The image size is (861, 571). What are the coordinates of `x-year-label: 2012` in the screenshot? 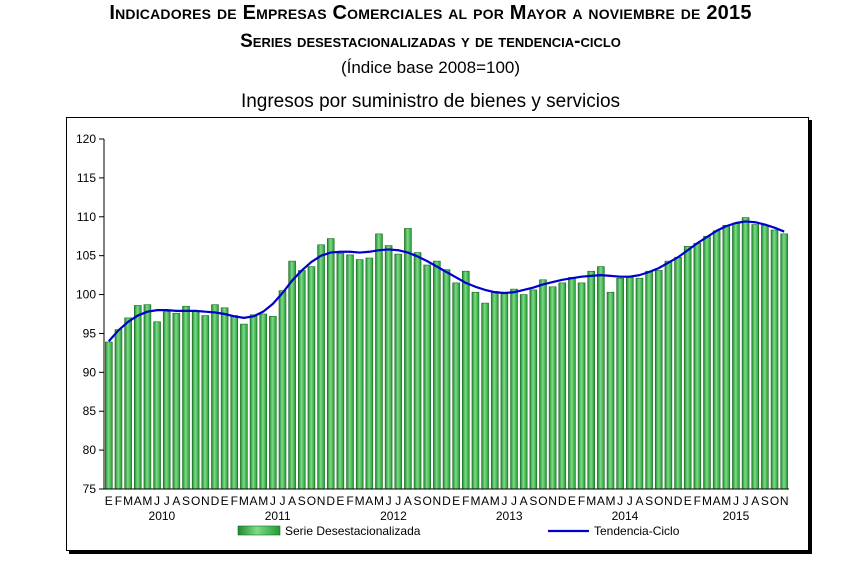 It's located at (393, 516).